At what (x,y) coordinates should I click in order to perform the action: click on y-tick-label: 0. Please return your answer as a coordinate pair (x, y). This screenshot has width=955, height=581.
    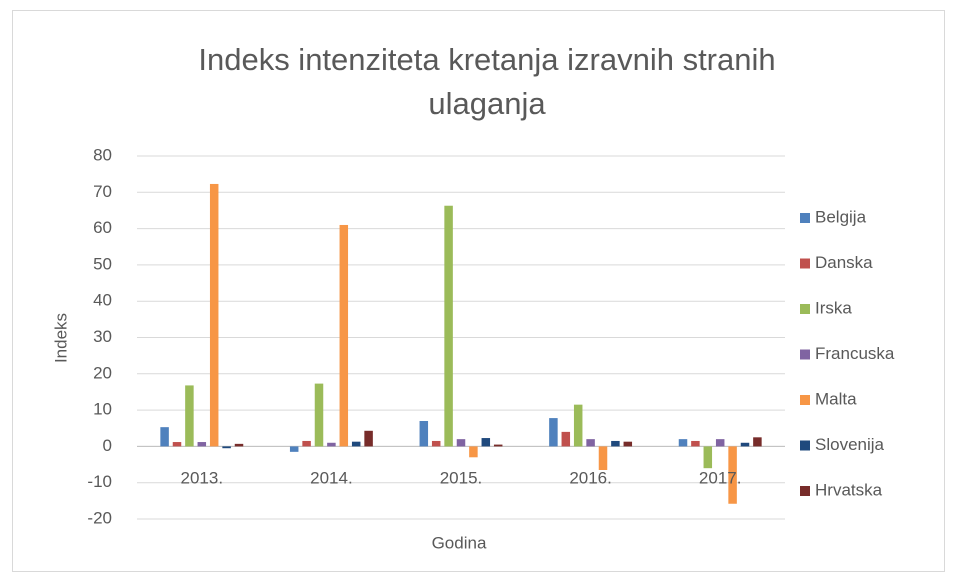
    Looking at the image, I should click on (107, 445).